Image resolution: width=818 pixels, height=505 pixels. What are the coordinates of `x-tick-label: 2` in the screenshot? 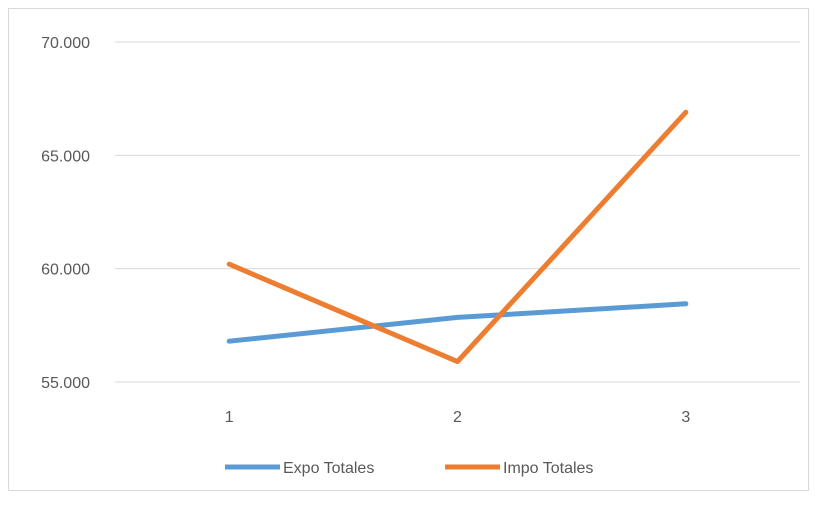 It's located at (457, 417).